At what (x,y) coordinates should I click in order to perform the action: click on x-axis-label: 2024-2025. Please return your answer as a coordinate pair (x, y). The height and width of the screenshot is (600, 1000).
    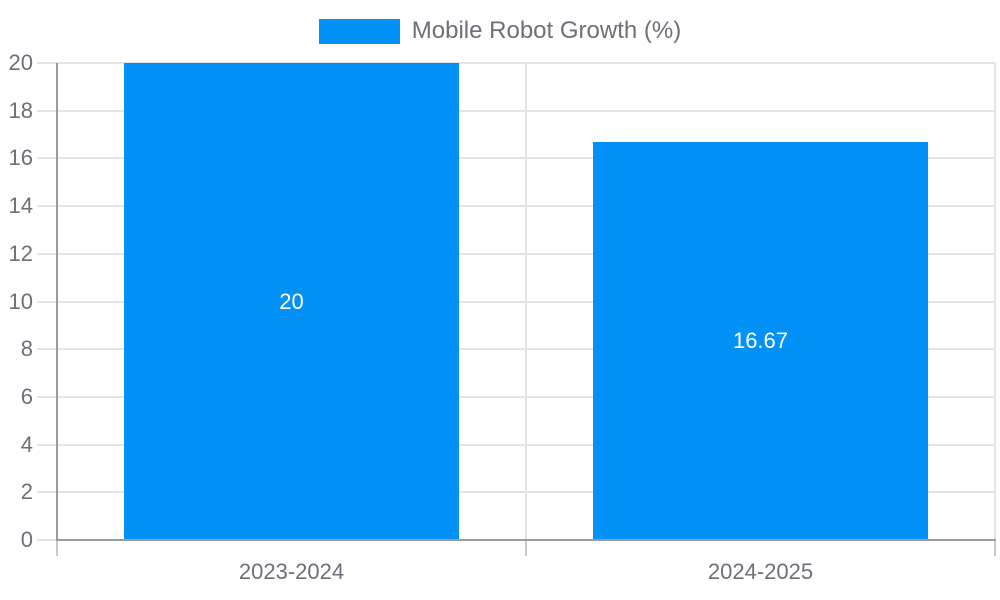
    Looking at the image, I should click on (760, 571).